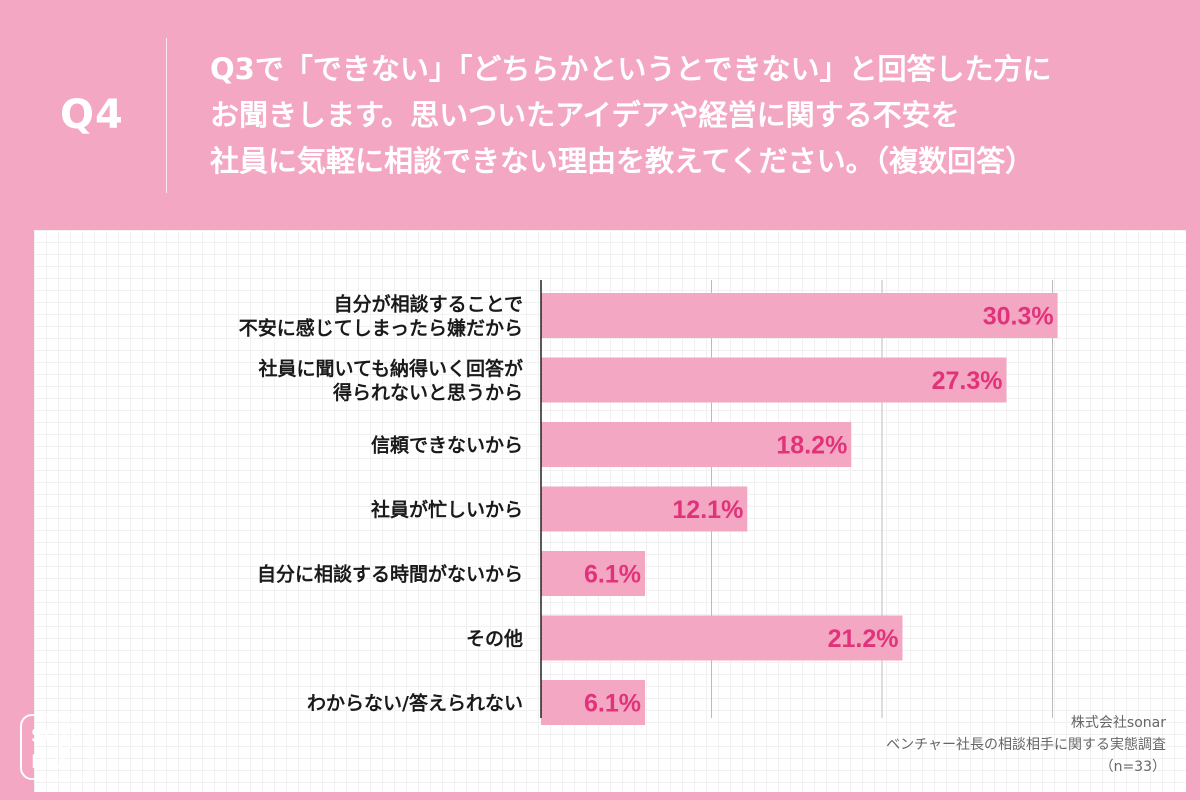 This screenshot has width=1200, height=800. What do you see at coordinates (447, 445) in the screenshot?
I see `category-label: 信頼できないから` at bounding box center [447, 445].